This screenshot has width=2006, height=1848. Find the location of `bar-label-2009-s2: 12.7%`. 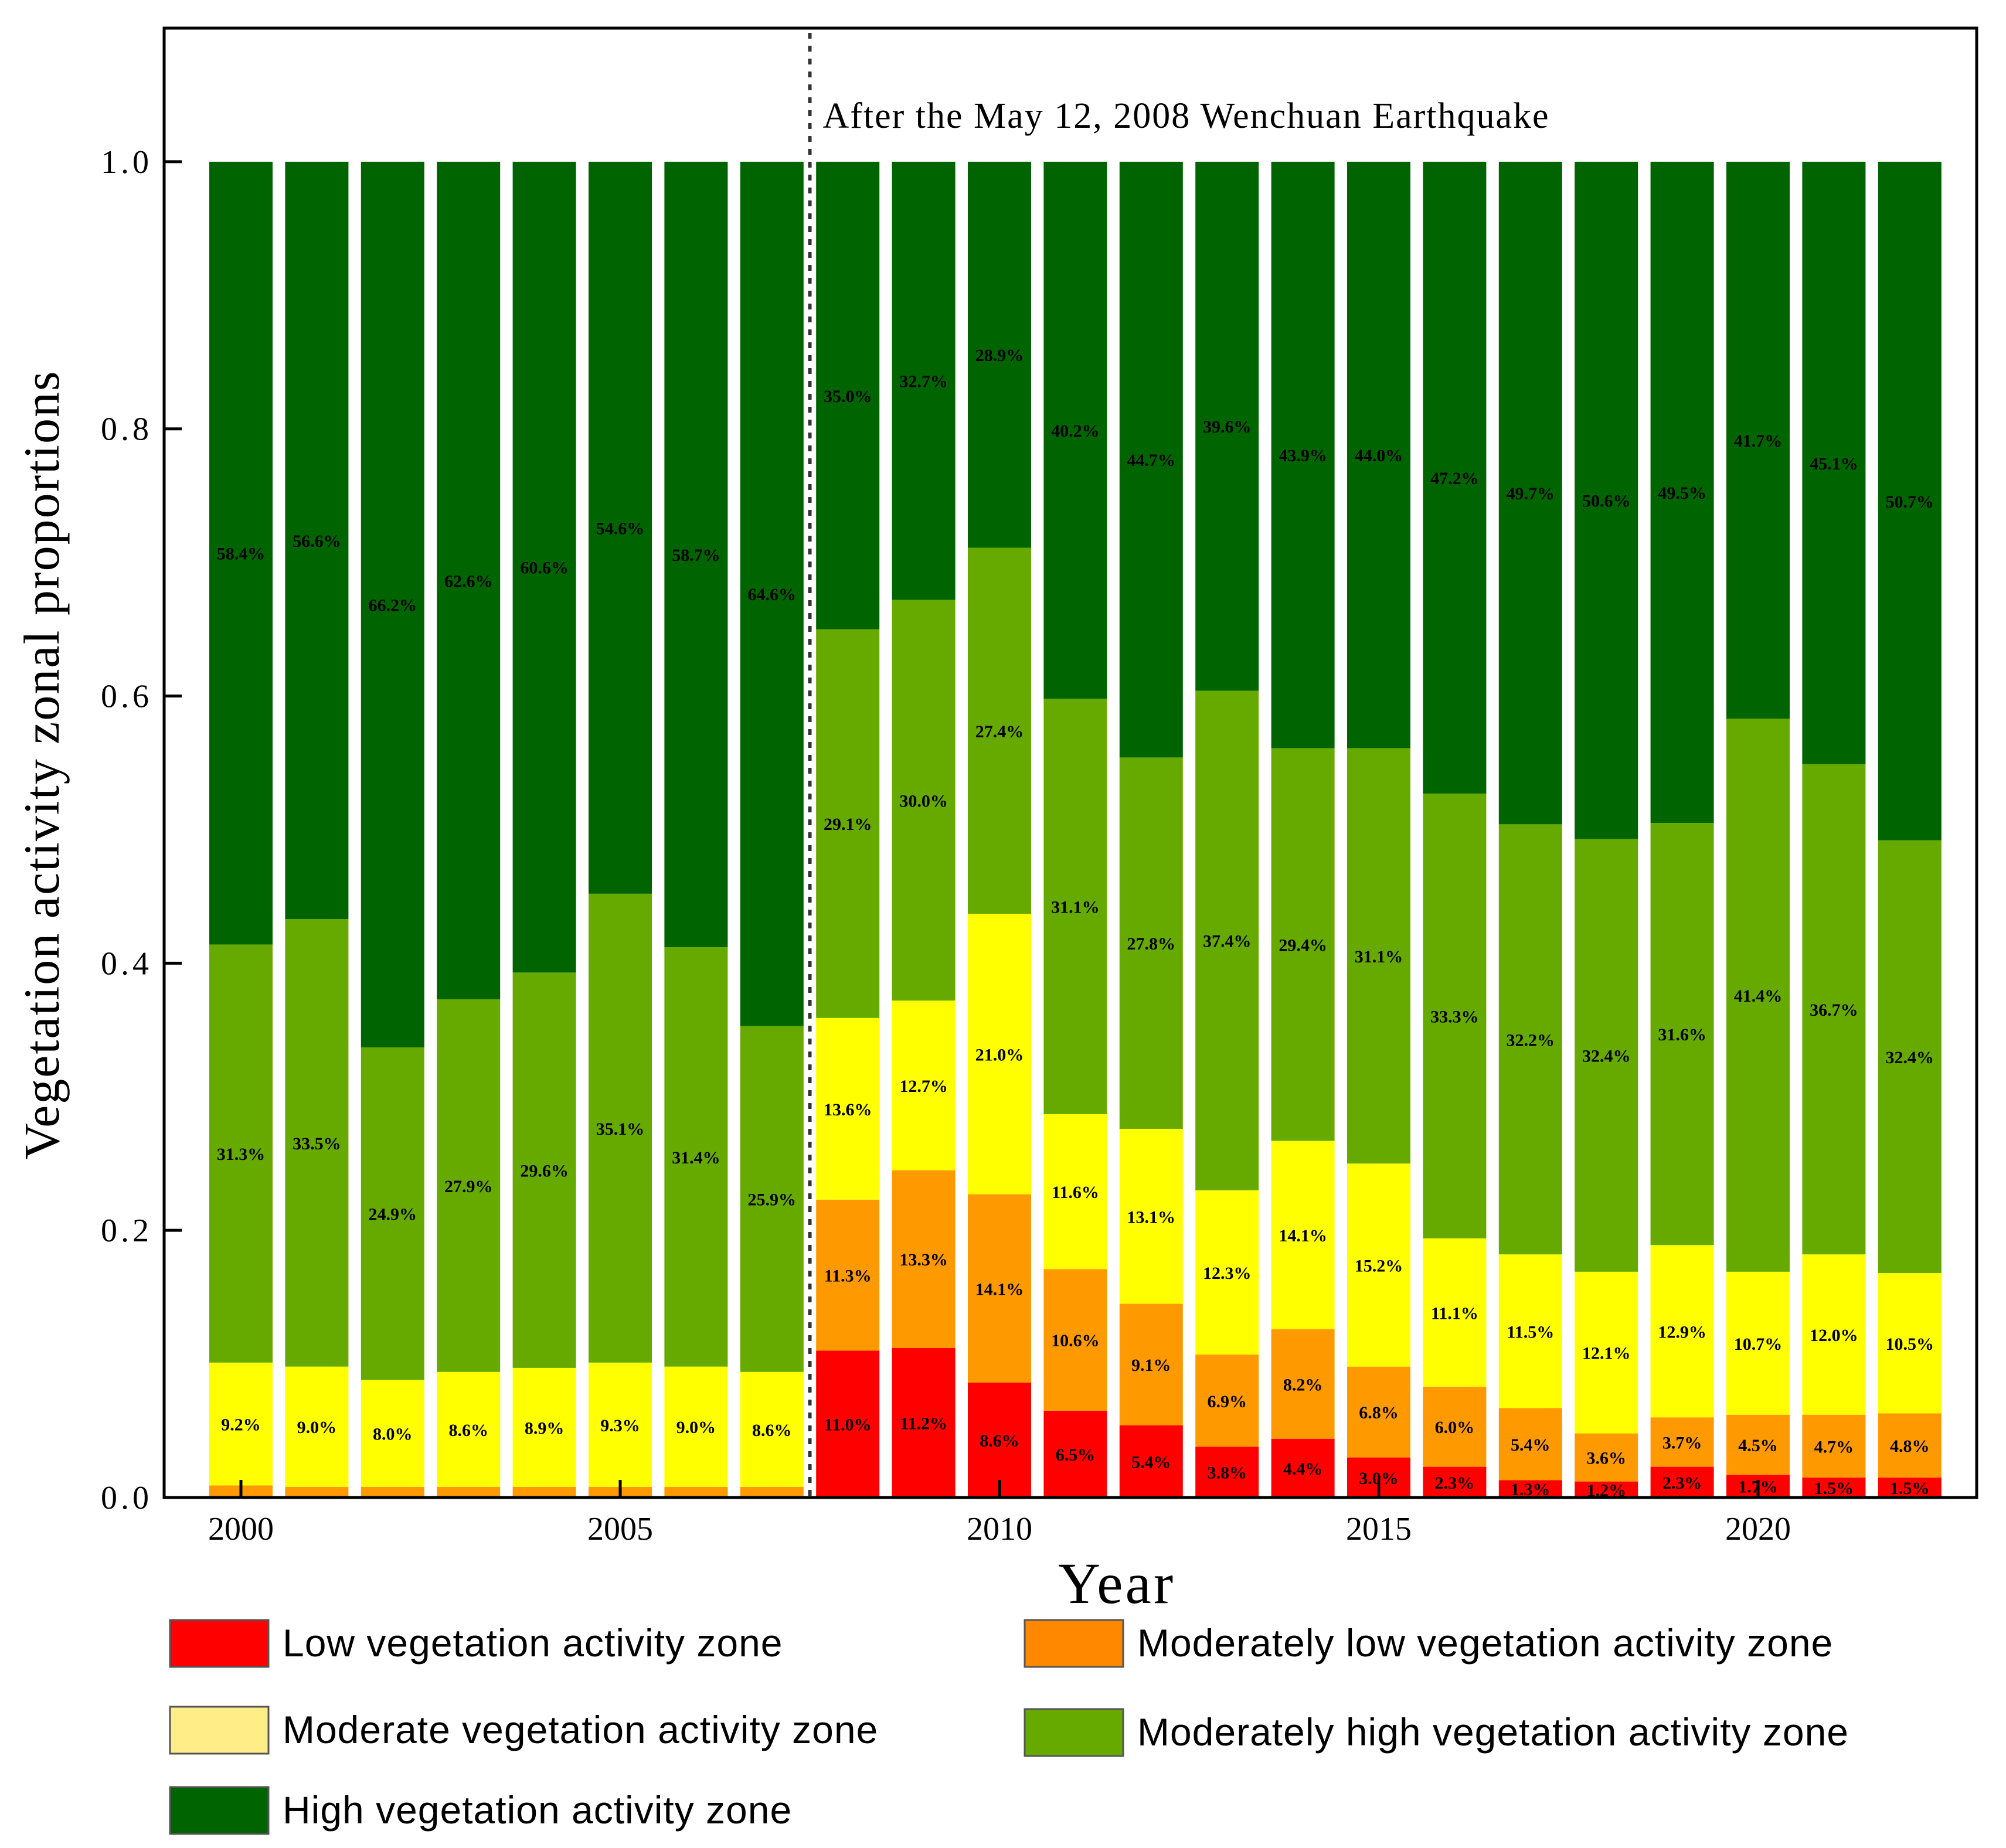

bar-label-2009-s2: 12.7% is located at coordinates (923, 1086).